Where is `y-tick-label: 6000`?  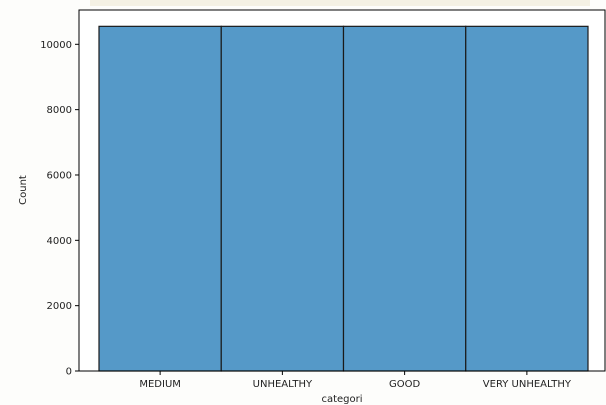 y-tick-label: 6000 is located at coordinates (59, 175).